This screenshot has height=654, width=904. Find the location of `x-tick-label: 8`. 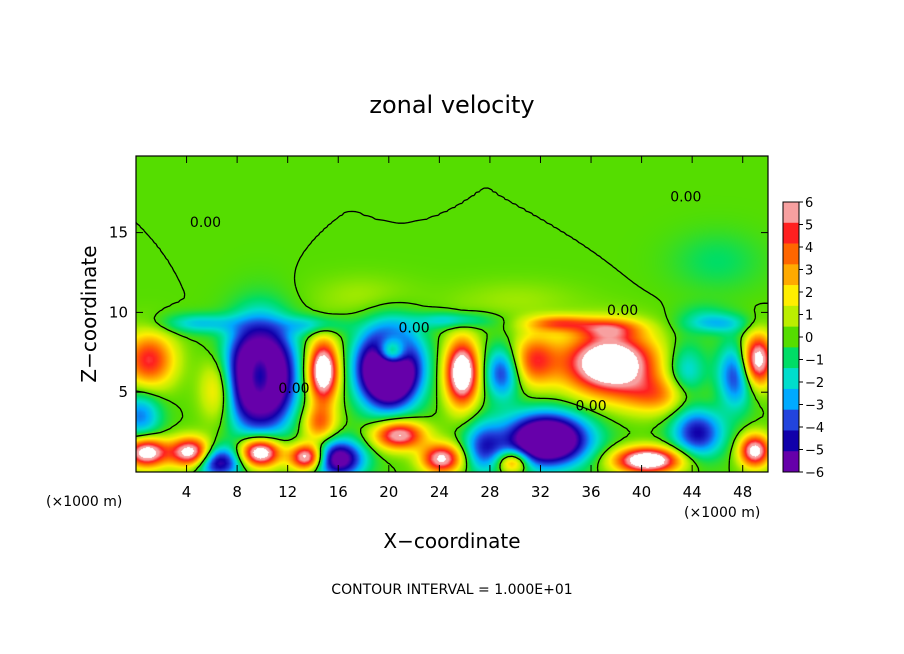

x-tick-label: 8 is located at coordinates (237, 492).